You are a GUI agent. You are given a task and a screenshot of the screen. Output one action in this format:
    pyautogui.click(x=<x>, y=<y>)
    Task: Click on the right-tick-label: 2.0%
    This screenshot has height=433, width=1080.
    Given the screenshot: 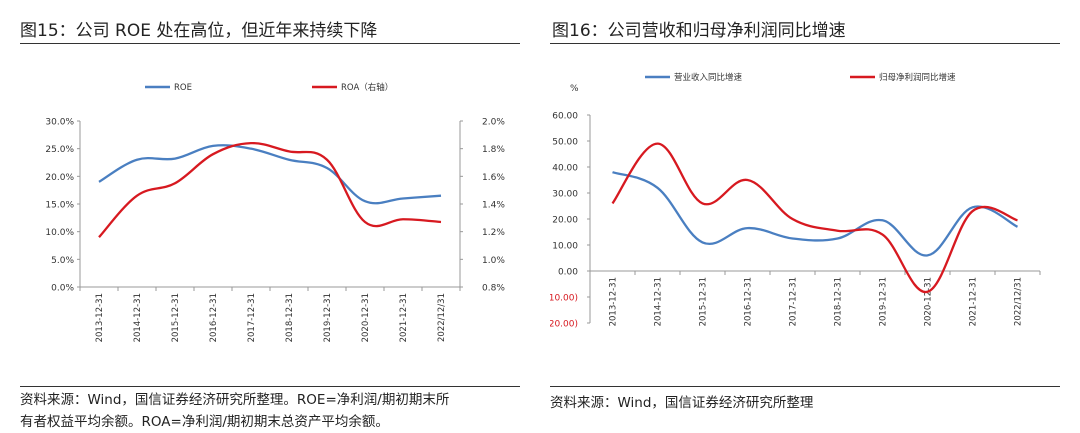 What is the action you would take?
    pyautogui.click(x=493, y=123)
    